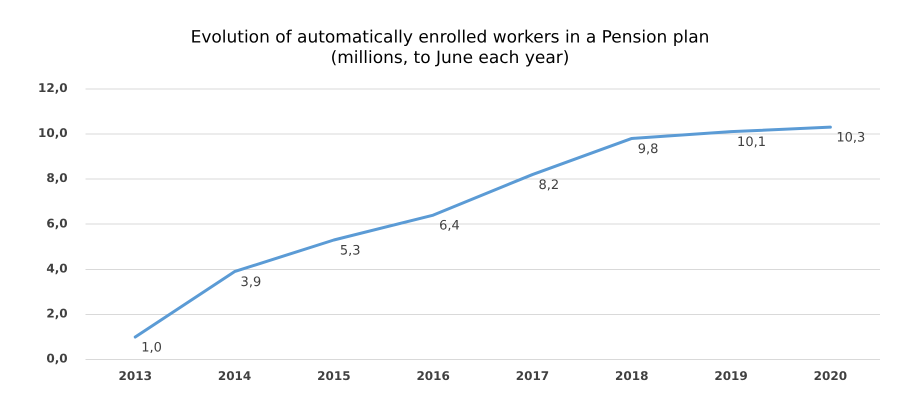 The image size is (900, 400). Describe the element at coordinates (350, 250) in the screenshot. I see `data-label: 5,3` at that location.